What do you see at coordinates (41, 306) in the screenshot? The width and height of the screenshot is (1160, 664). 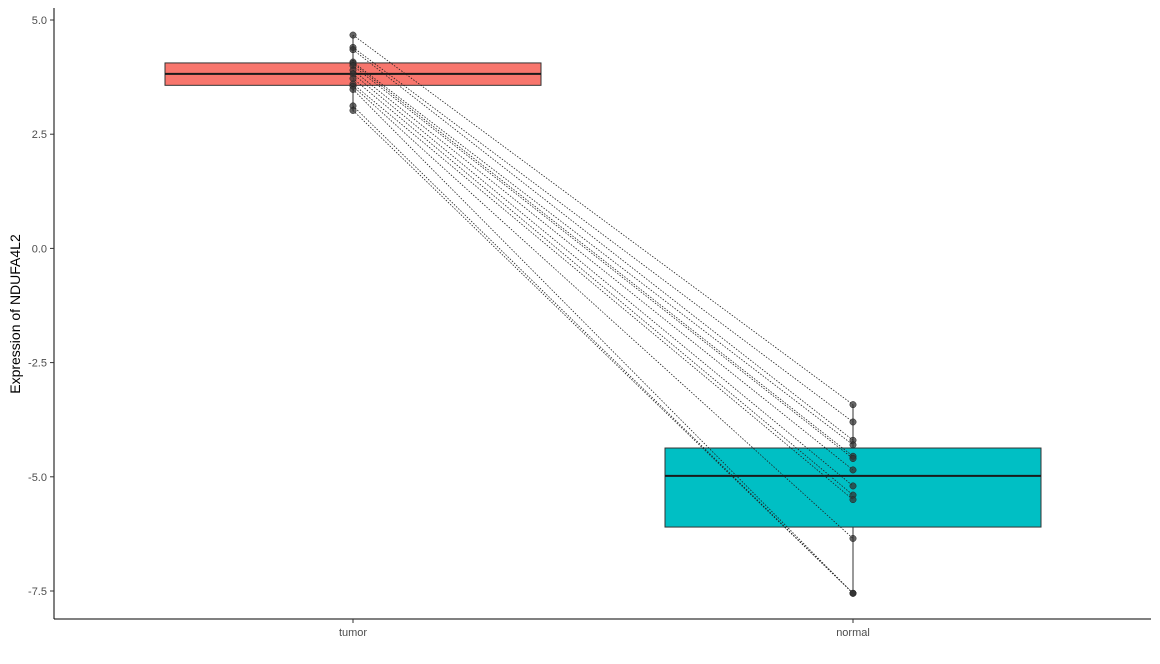 I see `y-ticks: 5.0 2.5 0.0 -2.5 -5.0 -7.5` at bounding box center [41, 306].